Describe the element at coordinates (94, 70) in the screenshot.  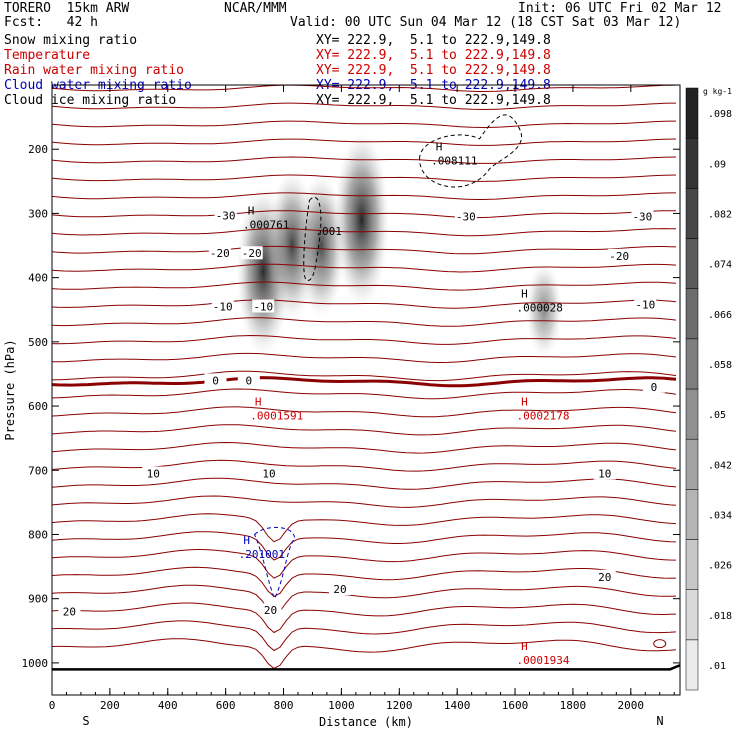
I see `field-name-rain: Rain water mixing ratio` at that location.